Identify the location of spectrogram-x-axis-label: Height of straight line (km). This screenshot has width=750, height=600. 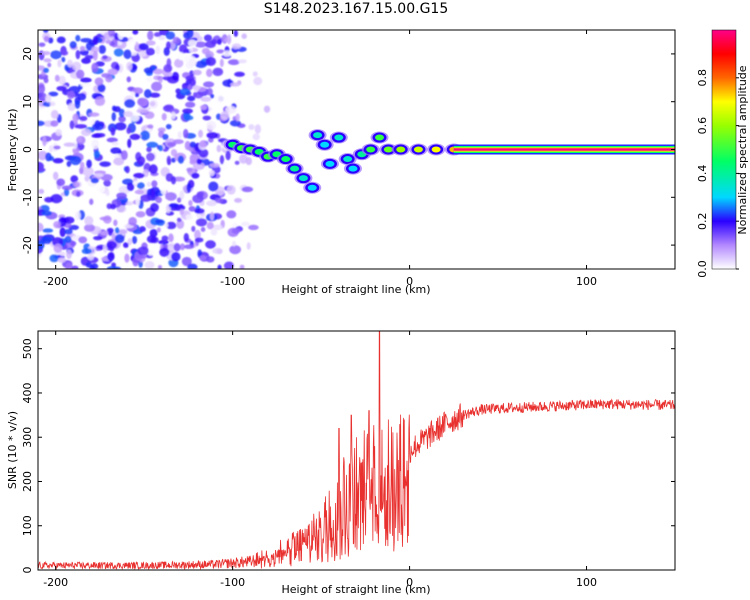
(355, 289).